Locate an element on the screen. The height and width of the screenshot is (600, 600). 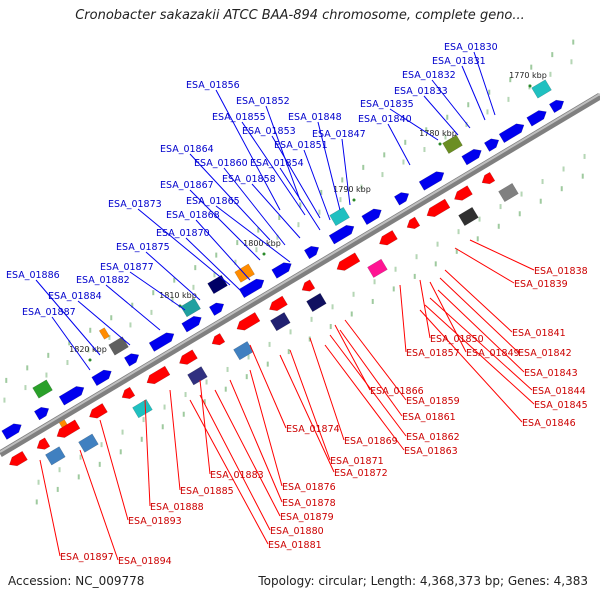
gene-label: ESA_01831 is located at coordinates (459, 61).